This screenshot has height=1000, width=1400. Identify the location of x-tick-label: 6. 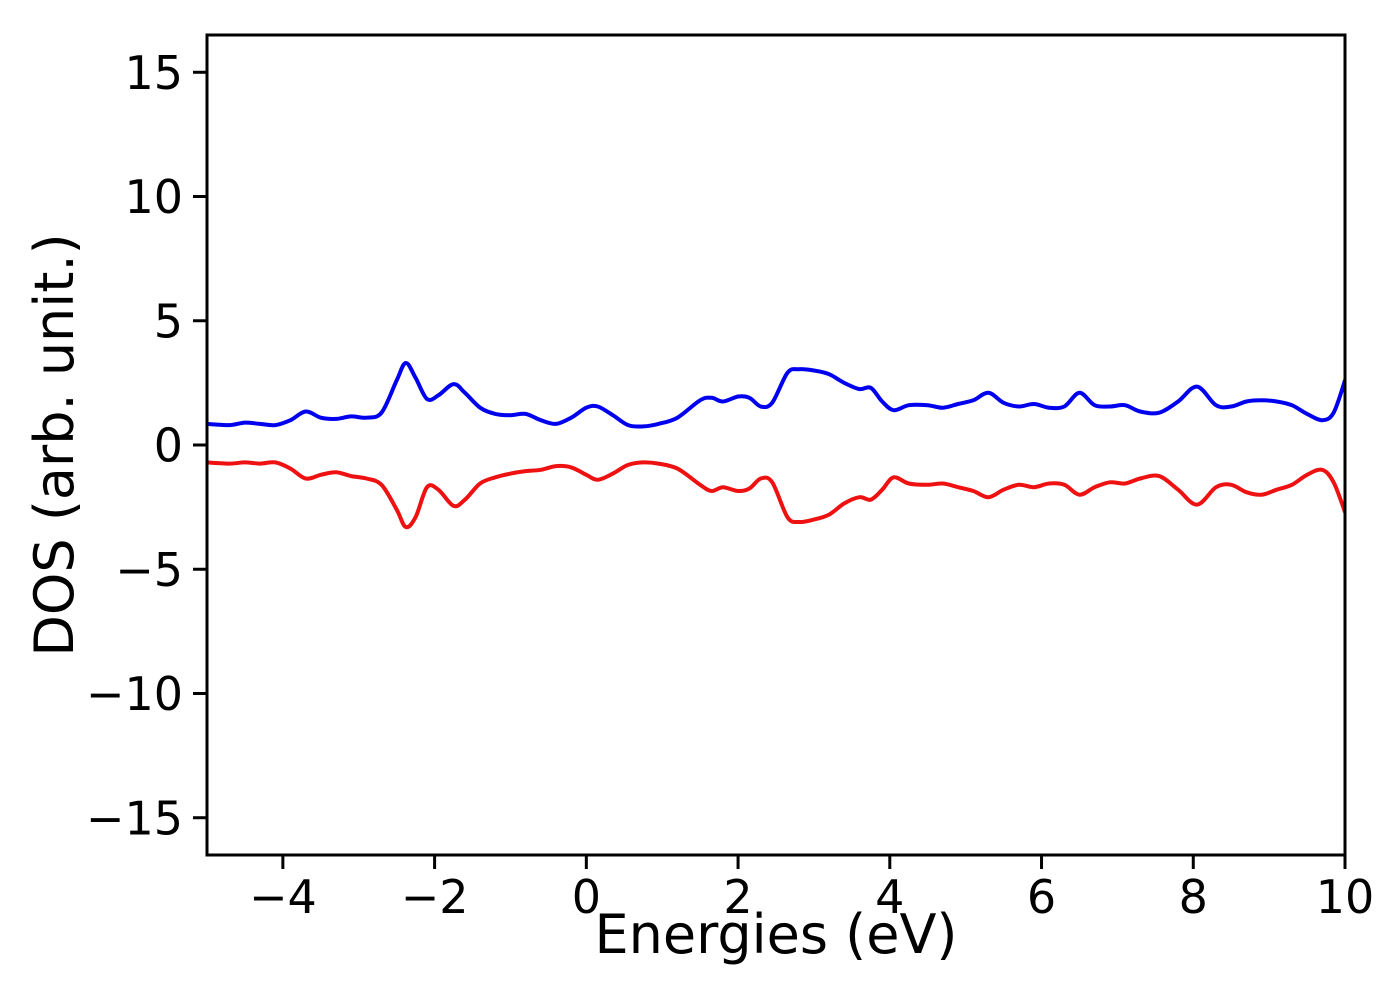
(1041, 897).